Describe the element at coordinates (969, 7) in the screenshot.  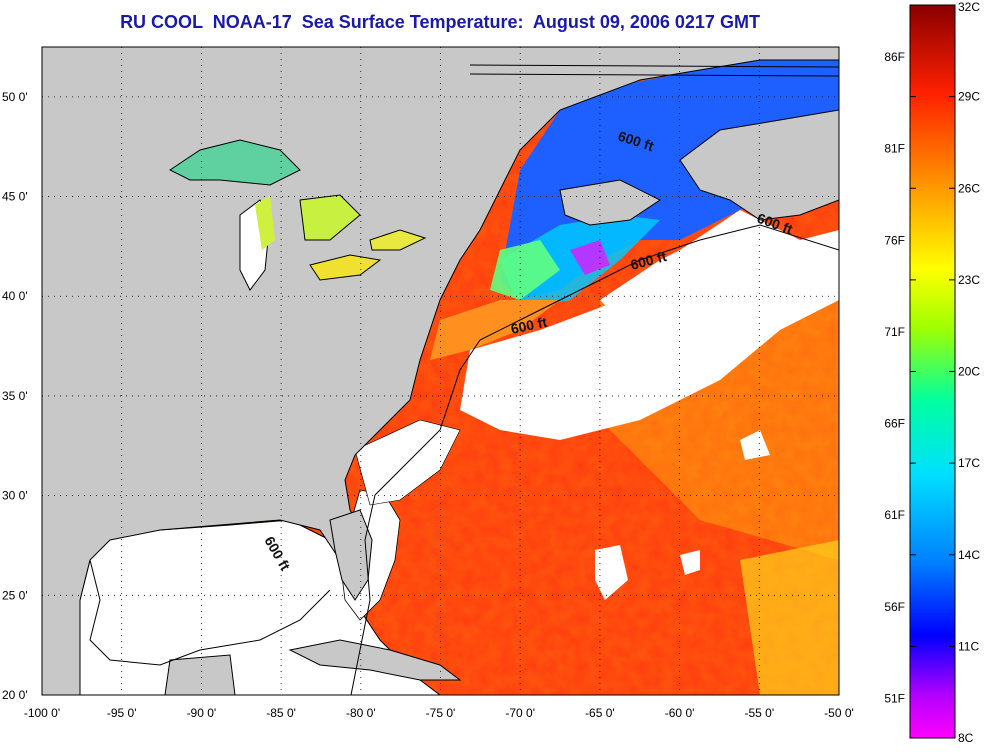
I see `colorbar-label-c: 32C` at that location.